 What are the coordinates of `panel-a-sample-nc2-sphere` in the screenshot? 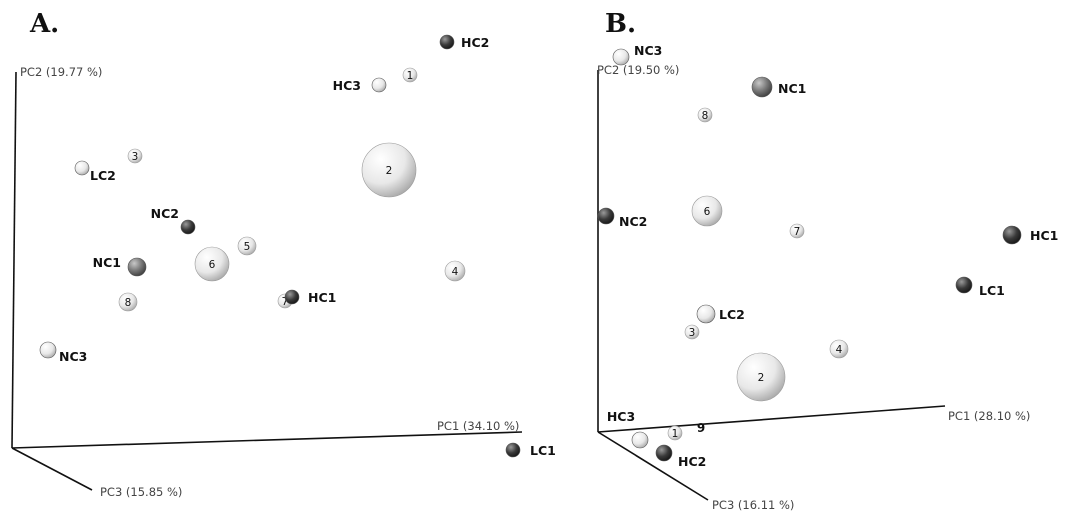 It's located at (188, 227).